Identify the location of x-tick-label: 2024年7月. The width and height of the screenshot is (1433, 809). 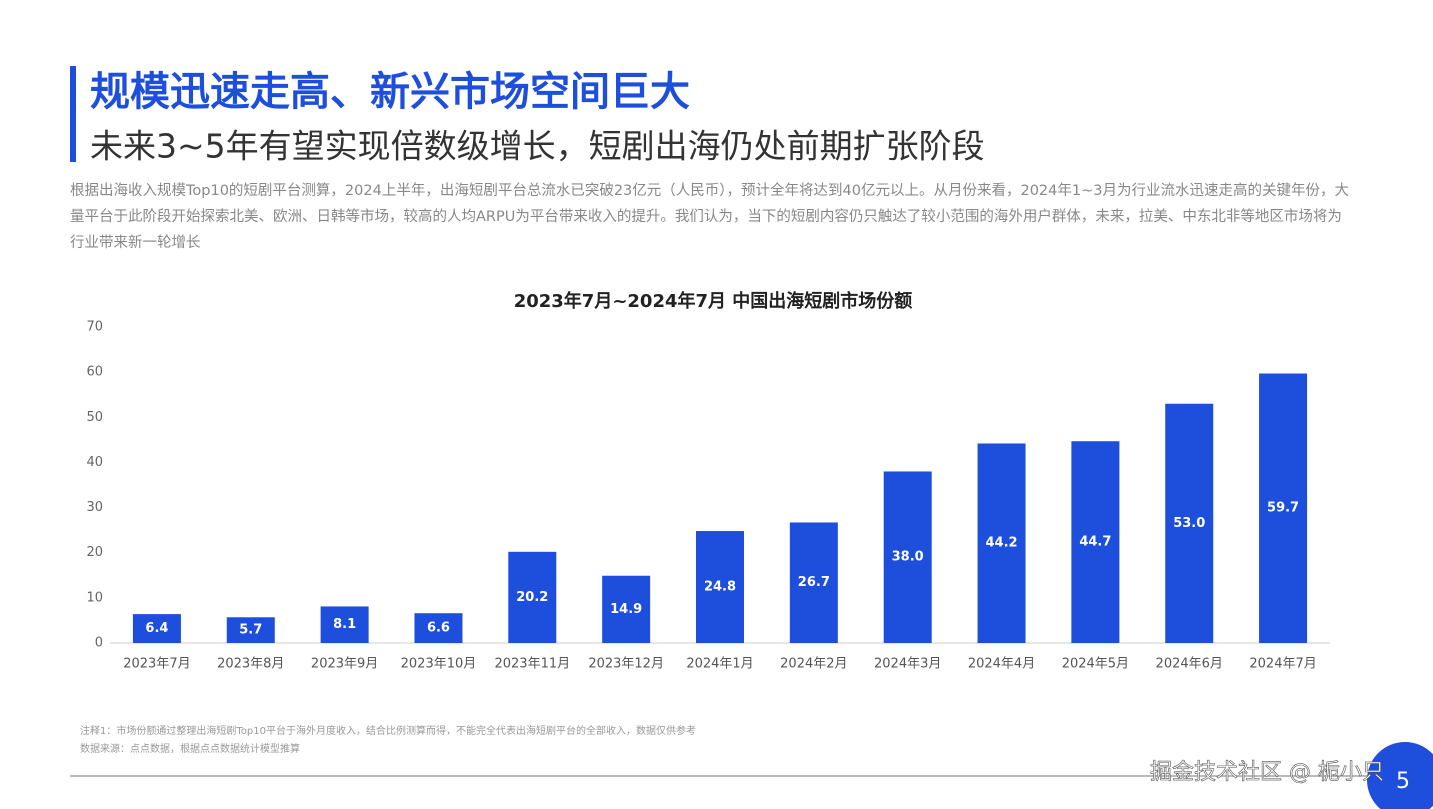
(1282, 664).